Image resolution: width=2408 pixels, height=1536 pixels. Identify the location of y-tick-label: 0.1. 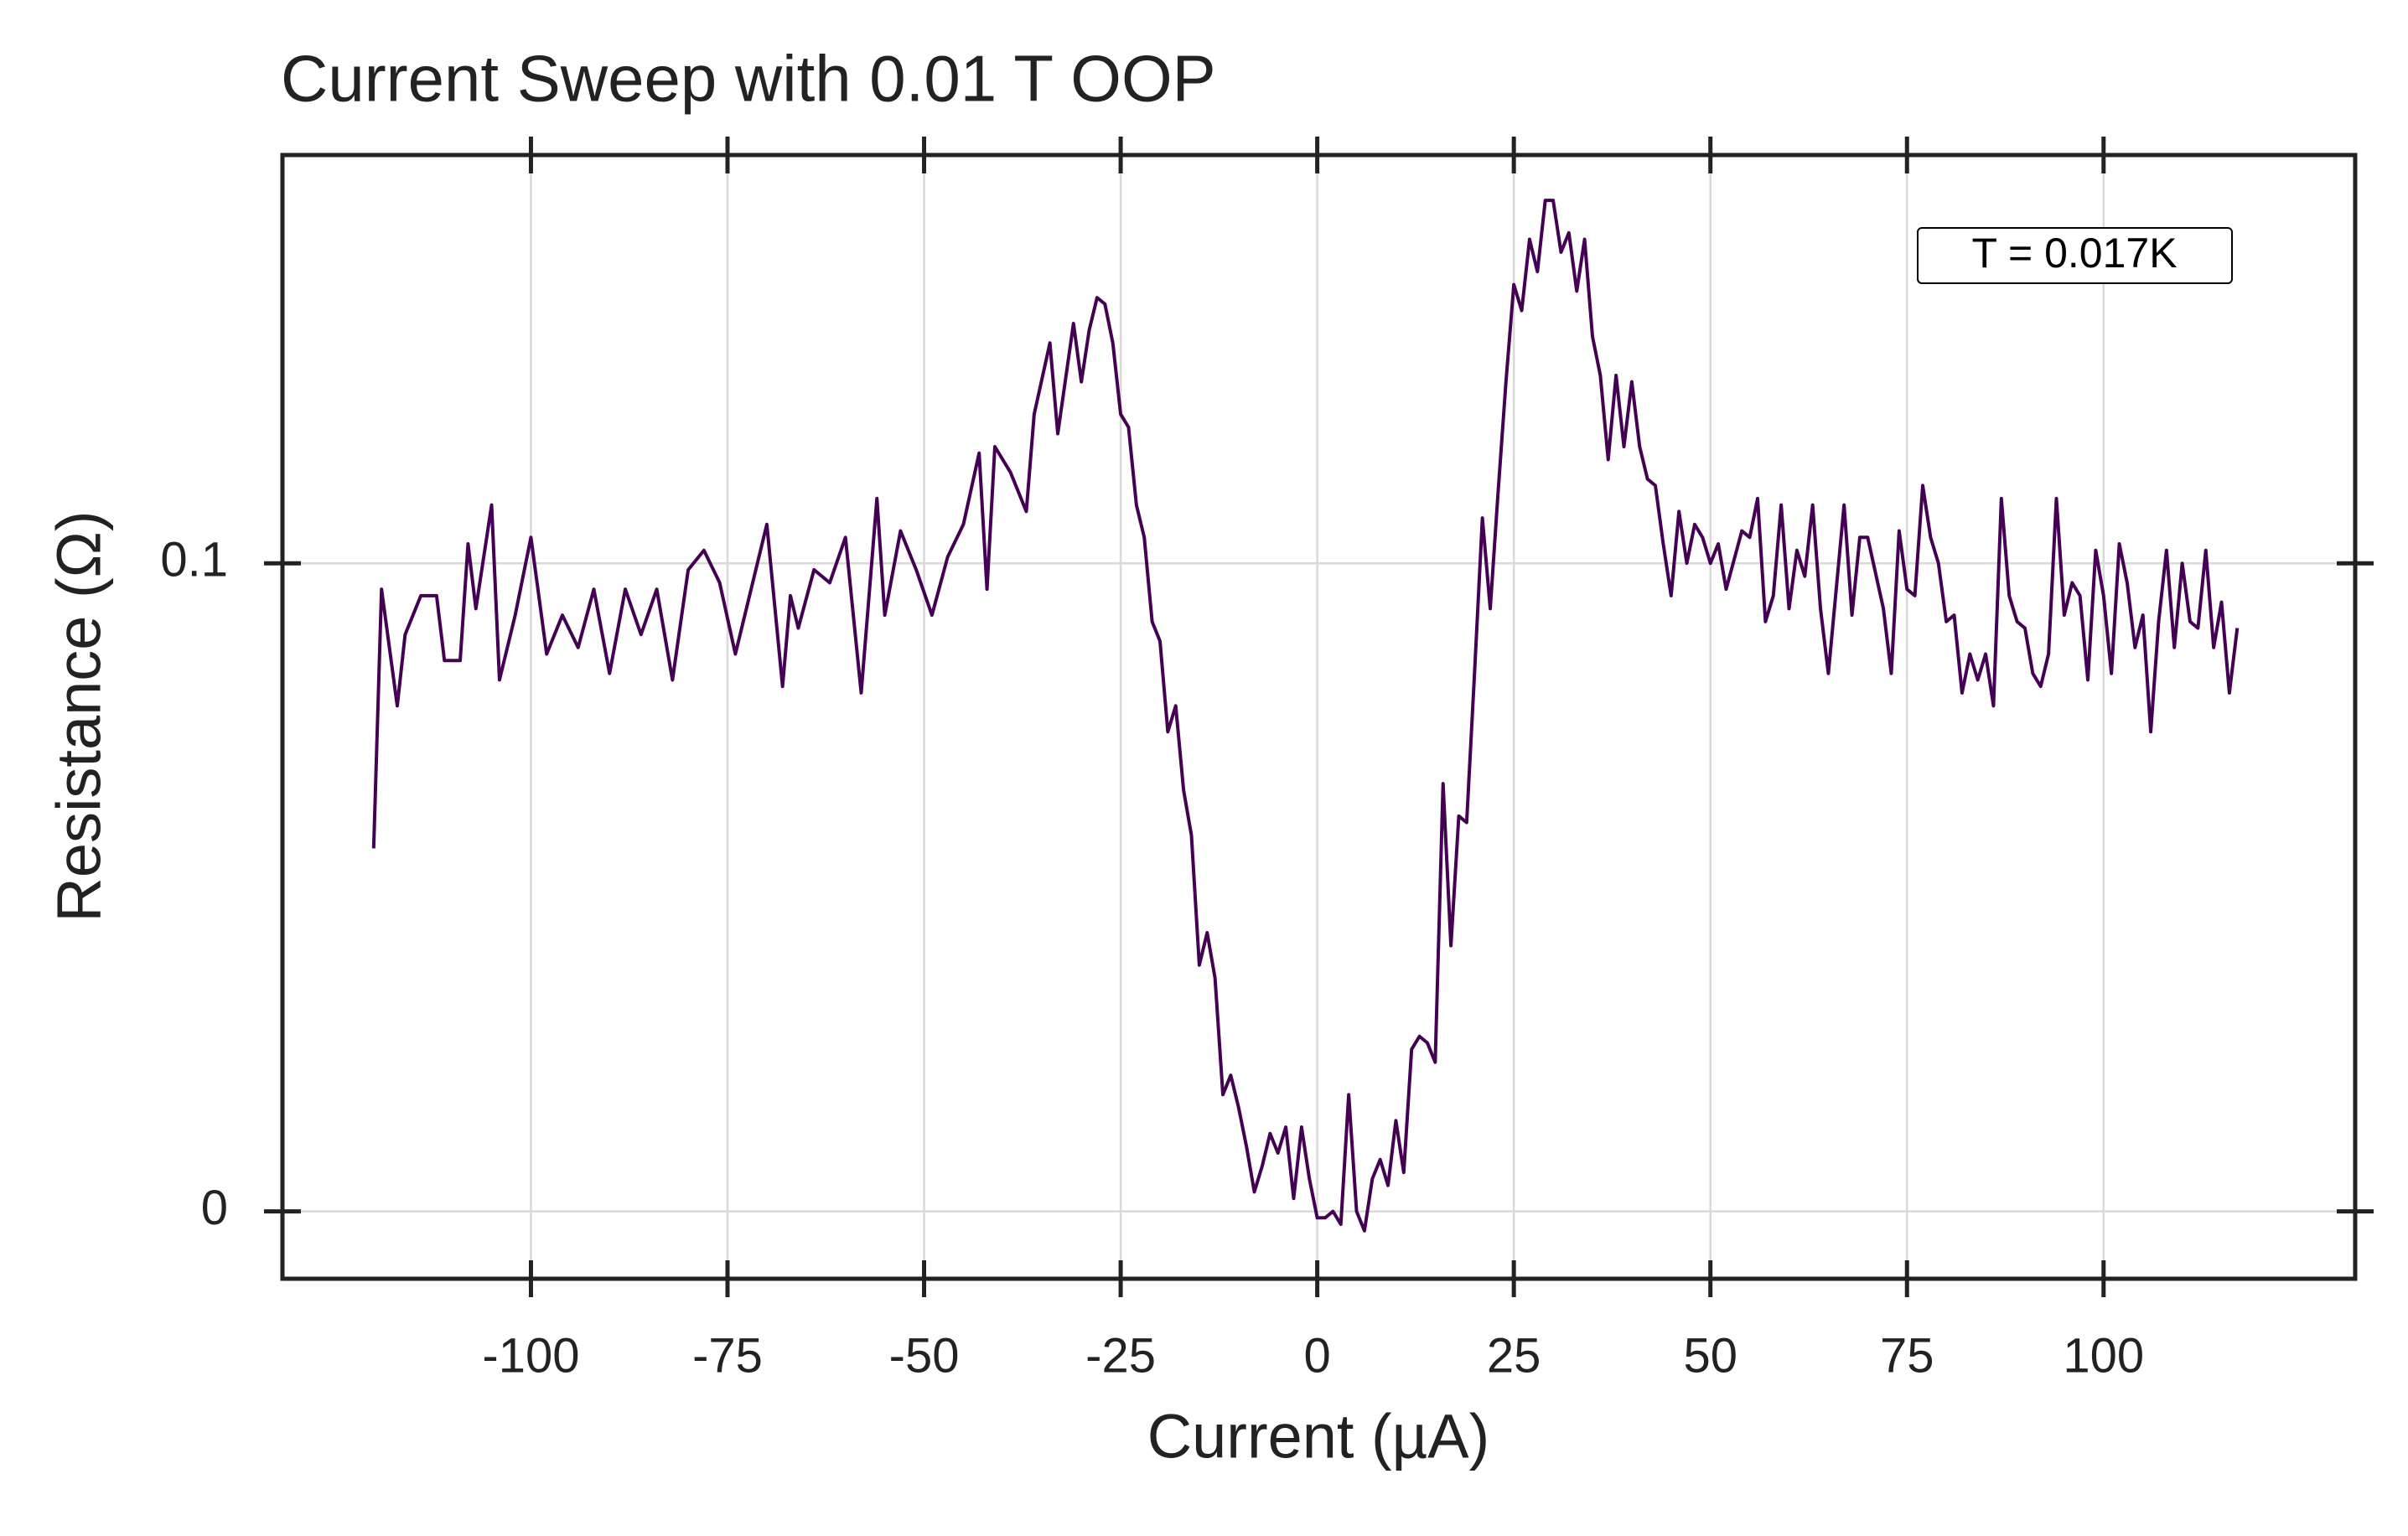
(194, 560).